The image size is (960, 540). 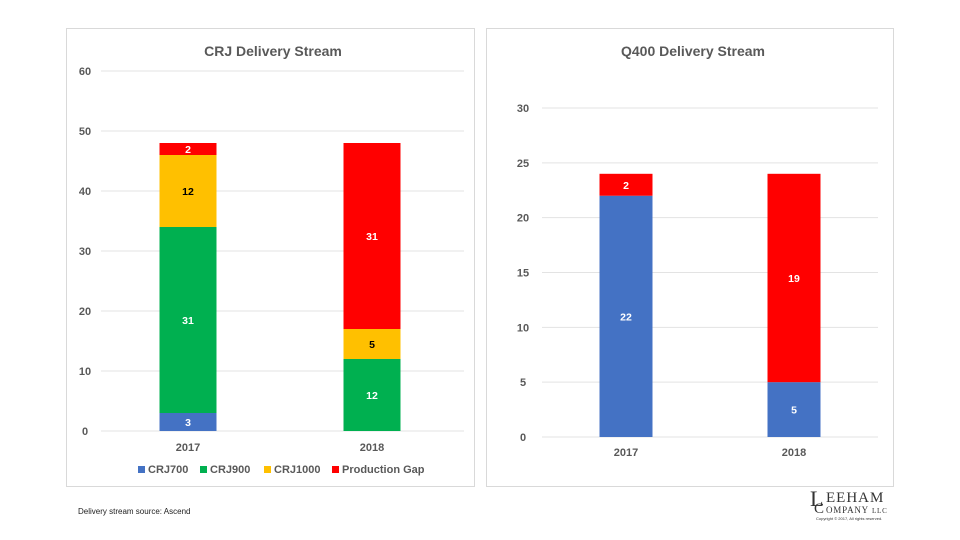 I want to click on bar-data-label: 3, so click(x=188, y=423).